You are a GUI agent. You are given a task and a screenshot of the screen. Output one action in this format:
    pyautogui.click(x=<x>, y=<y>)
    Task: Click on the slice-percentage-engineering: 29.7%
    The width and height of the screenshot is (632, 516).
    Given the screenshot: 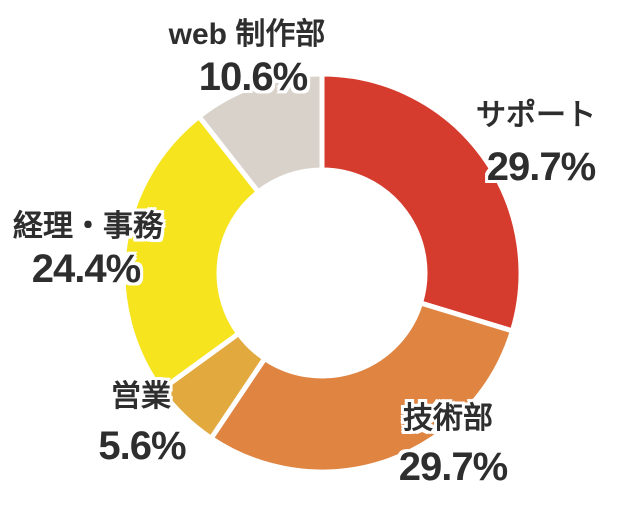 What is the action you would take?
    pyautogui.click(x=453, y=467)
    